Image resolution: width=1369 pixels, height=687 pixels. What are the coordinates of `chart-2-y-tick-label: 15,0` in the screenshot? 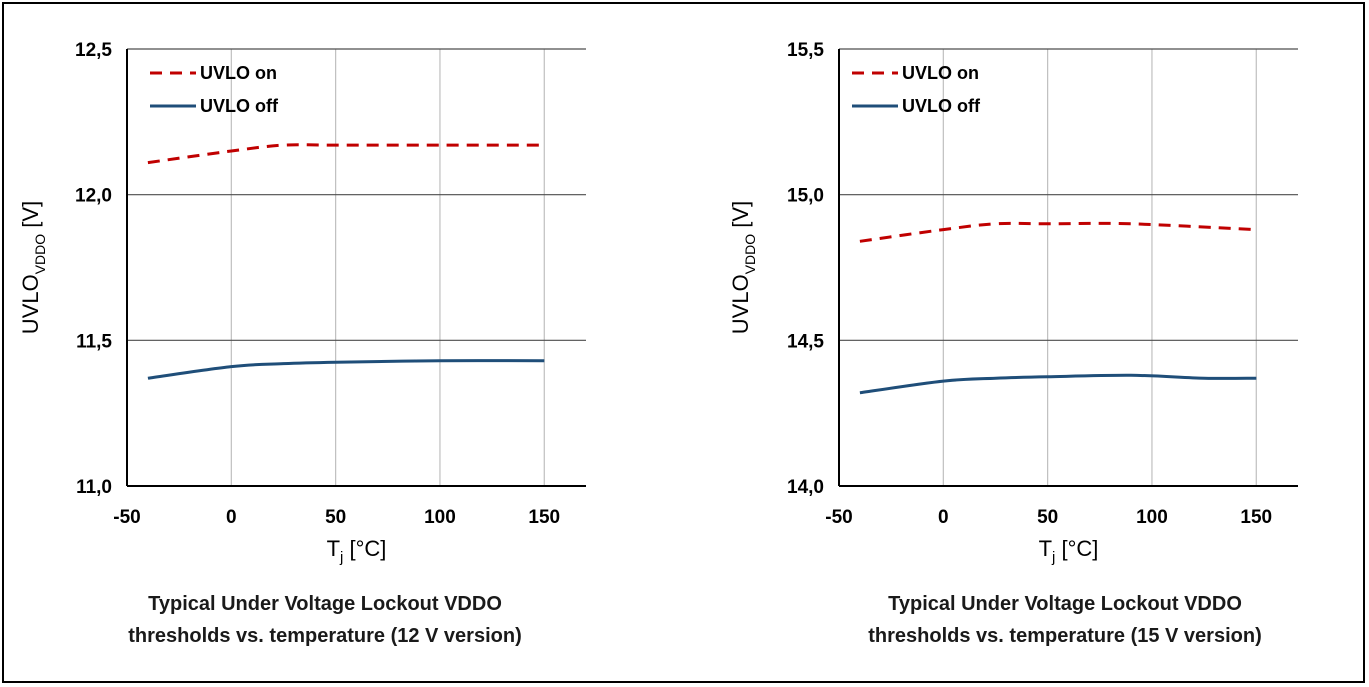 It's located at (805, 196).